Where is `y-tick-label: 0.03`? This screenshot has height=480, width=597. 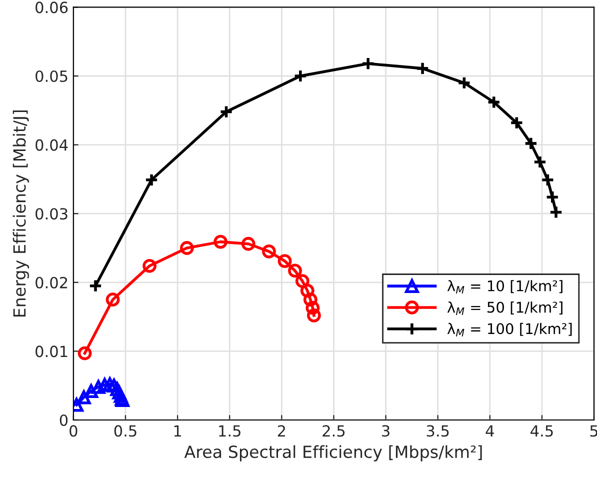
y-tick-label: 0.03 is located at coordinates (52, 214).